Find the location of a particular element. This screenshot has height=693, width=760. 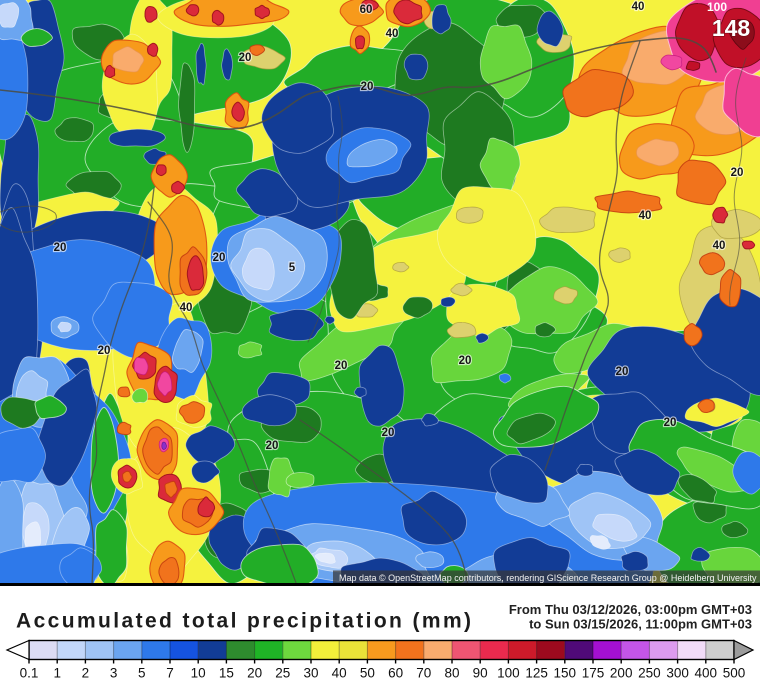

svg-text: 3 is located at coordinates (114, 673).